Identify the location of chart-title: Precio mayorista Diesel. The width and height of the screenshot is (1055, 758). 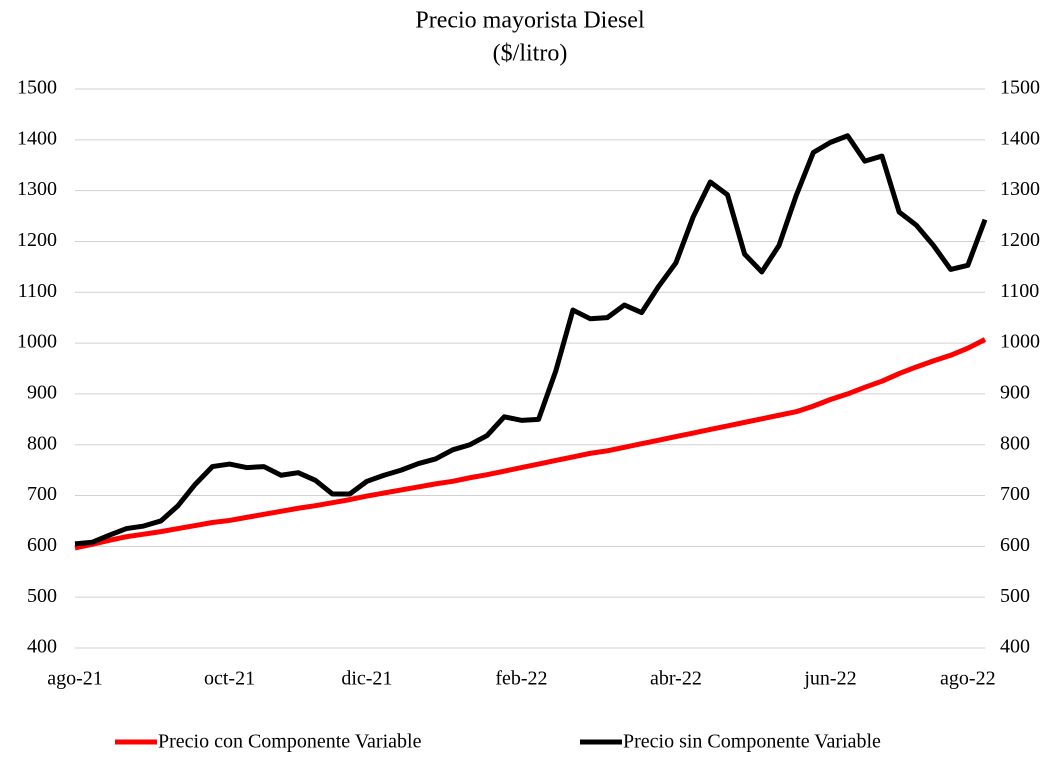
(530, 21).